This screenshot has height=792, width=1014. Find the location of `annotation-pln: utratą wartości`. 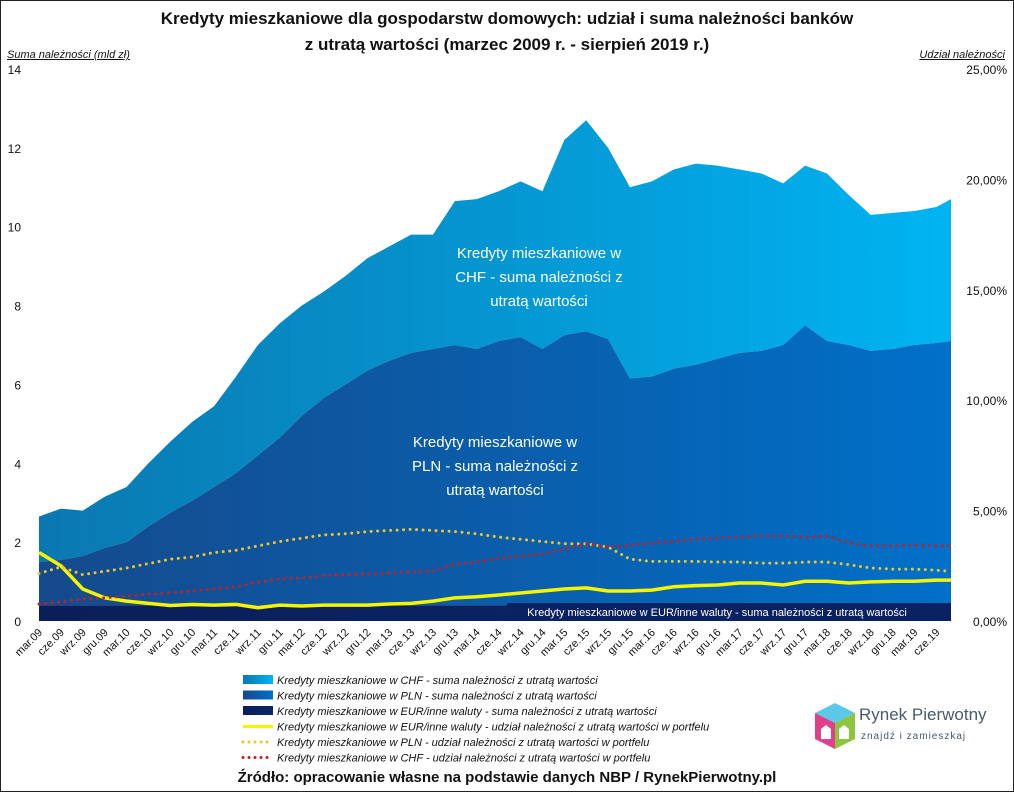

annotation-pln: utratą wartości is located at coordinates (495, 490).